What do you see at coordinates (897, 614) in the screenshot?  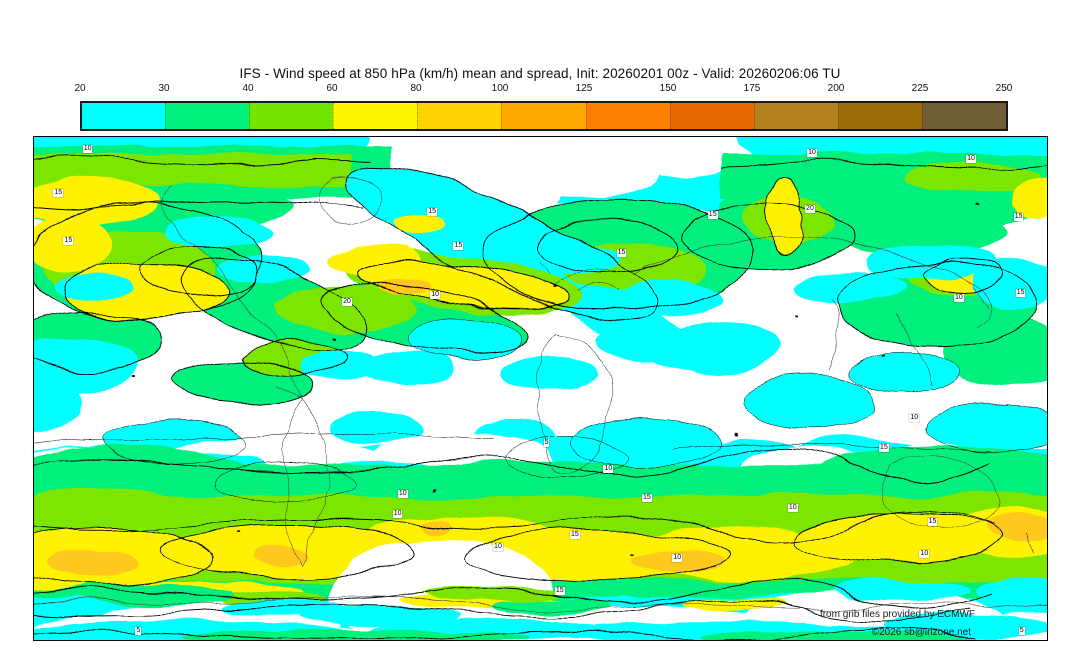 I see `attribution-source: from grib files provided by ECMWF` at bounding box center [897, 614].